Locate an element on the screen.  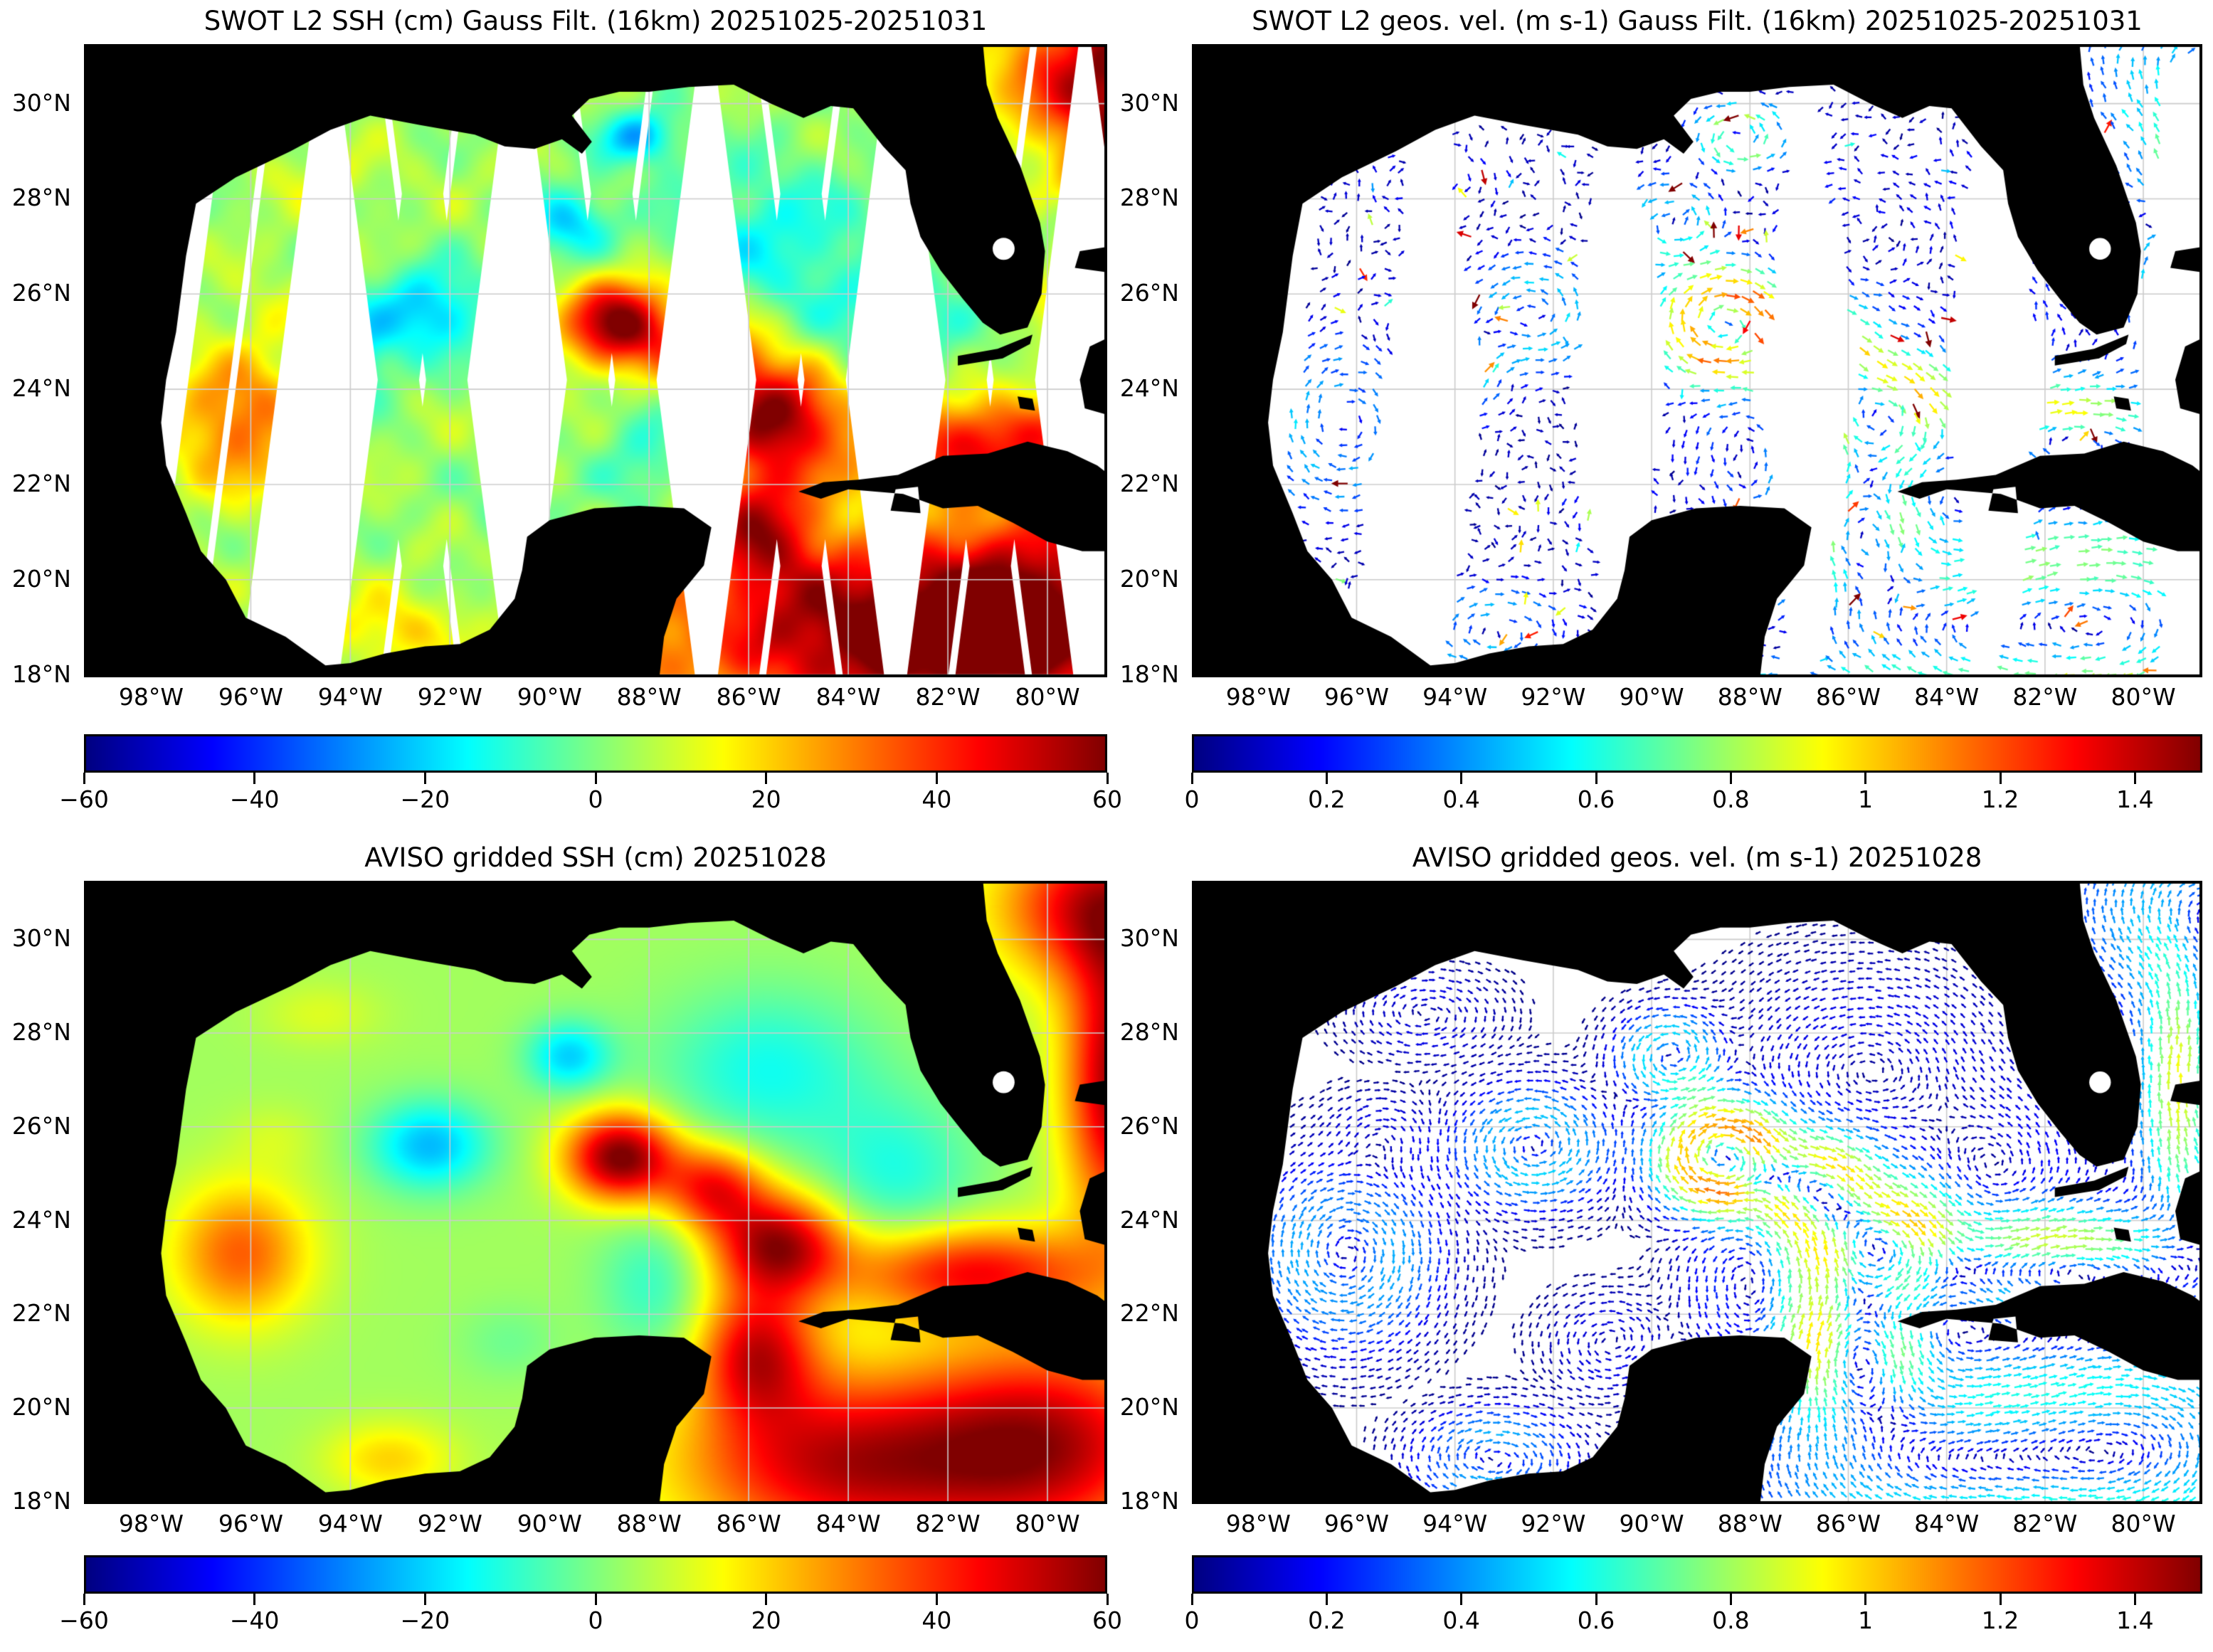
colorbar-tick-label: 0.6 is located at coordinates (1596, 799).